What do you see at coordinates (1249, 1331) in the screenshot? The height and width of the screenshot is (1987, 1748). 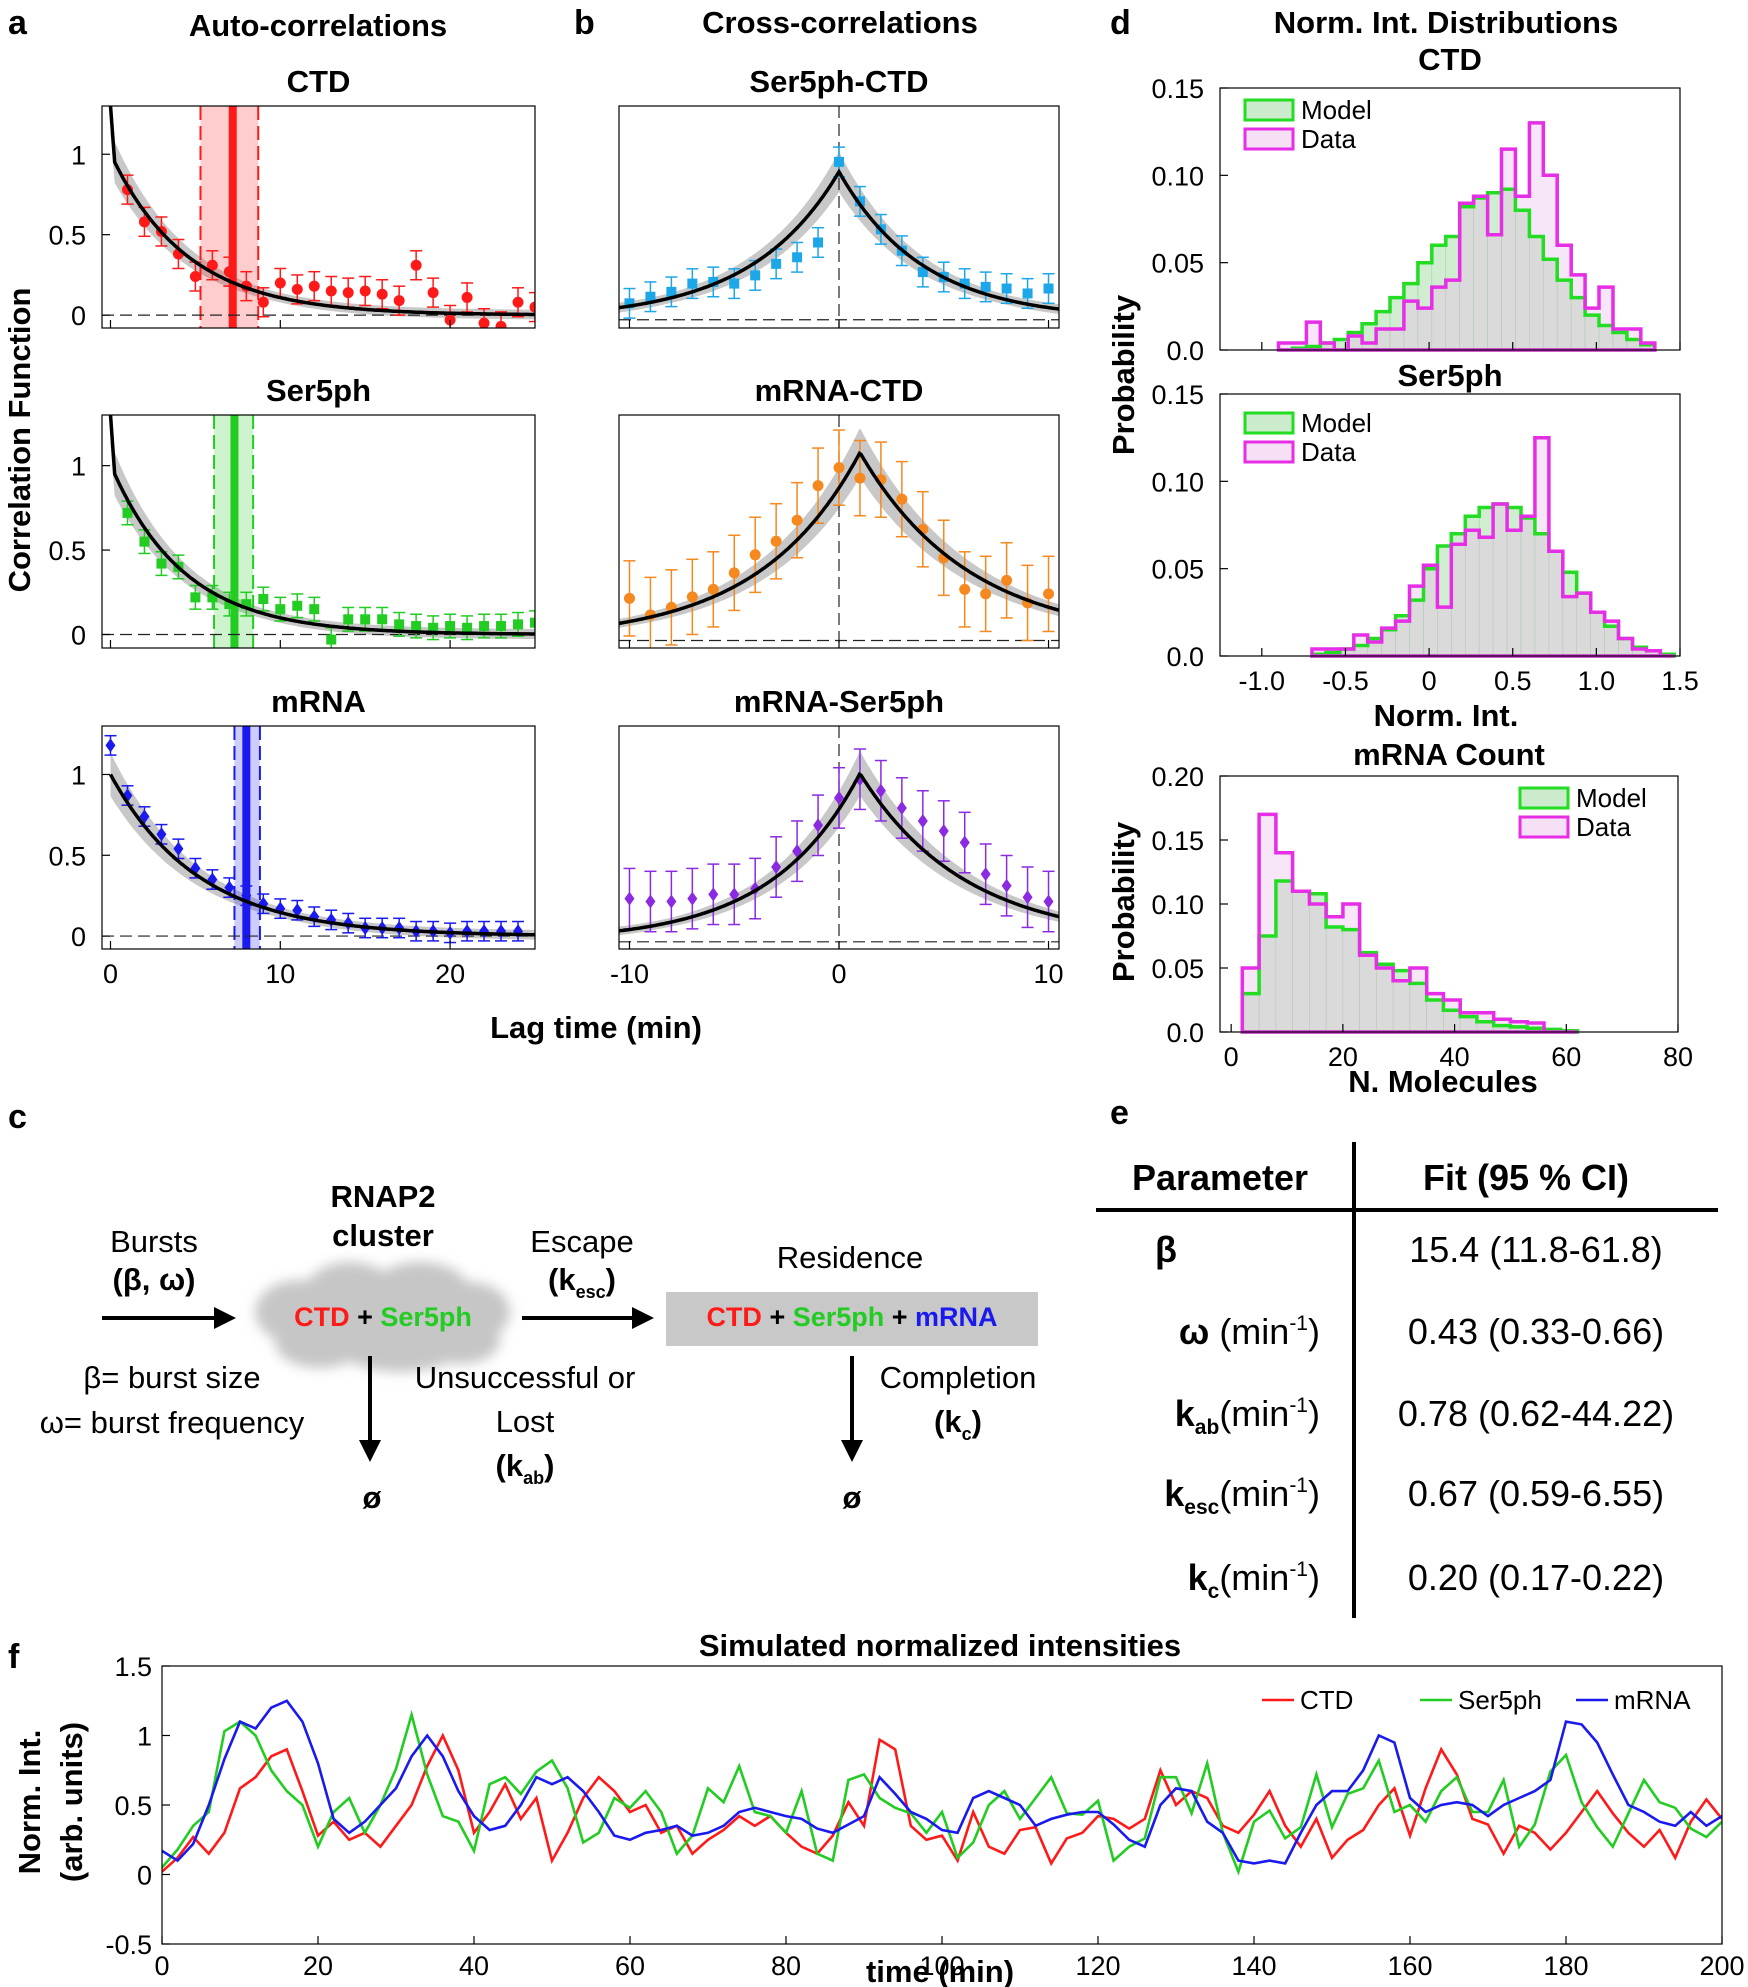 I see `param-omega: ω (min-1)` at bounding box center [1249, 1331].